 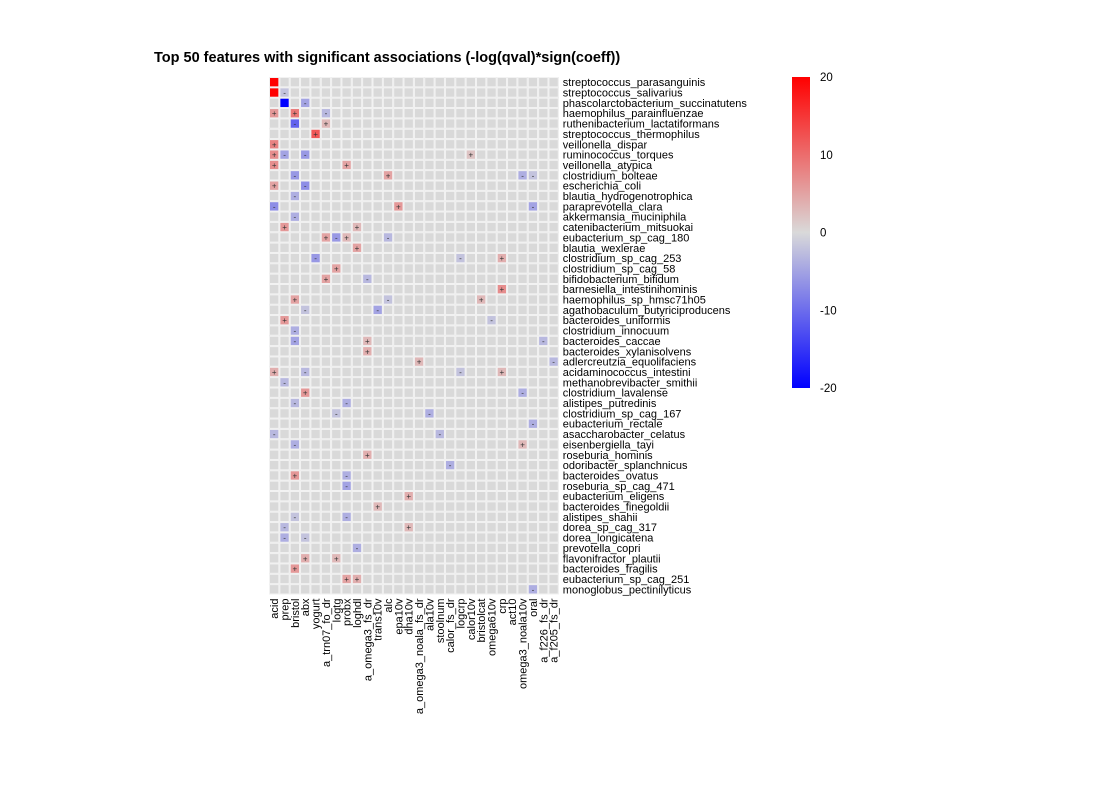 What do you see at coordinates (619, 487) in the screenshot?
I see `row-label: roseburia_sp_cag_471` at bounding box center [619, 487].